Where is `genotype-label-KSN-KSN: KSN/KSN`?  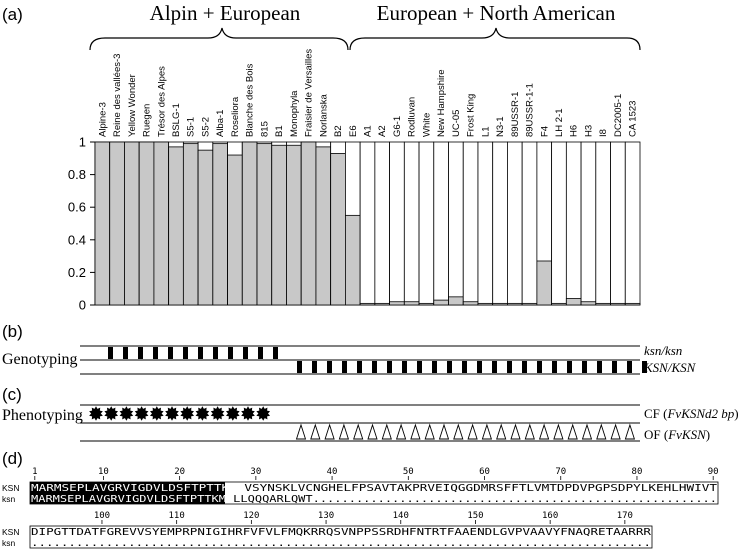 genotype-label-KSN-KSN: KSN/KSN is located at coordinates (670, 367).